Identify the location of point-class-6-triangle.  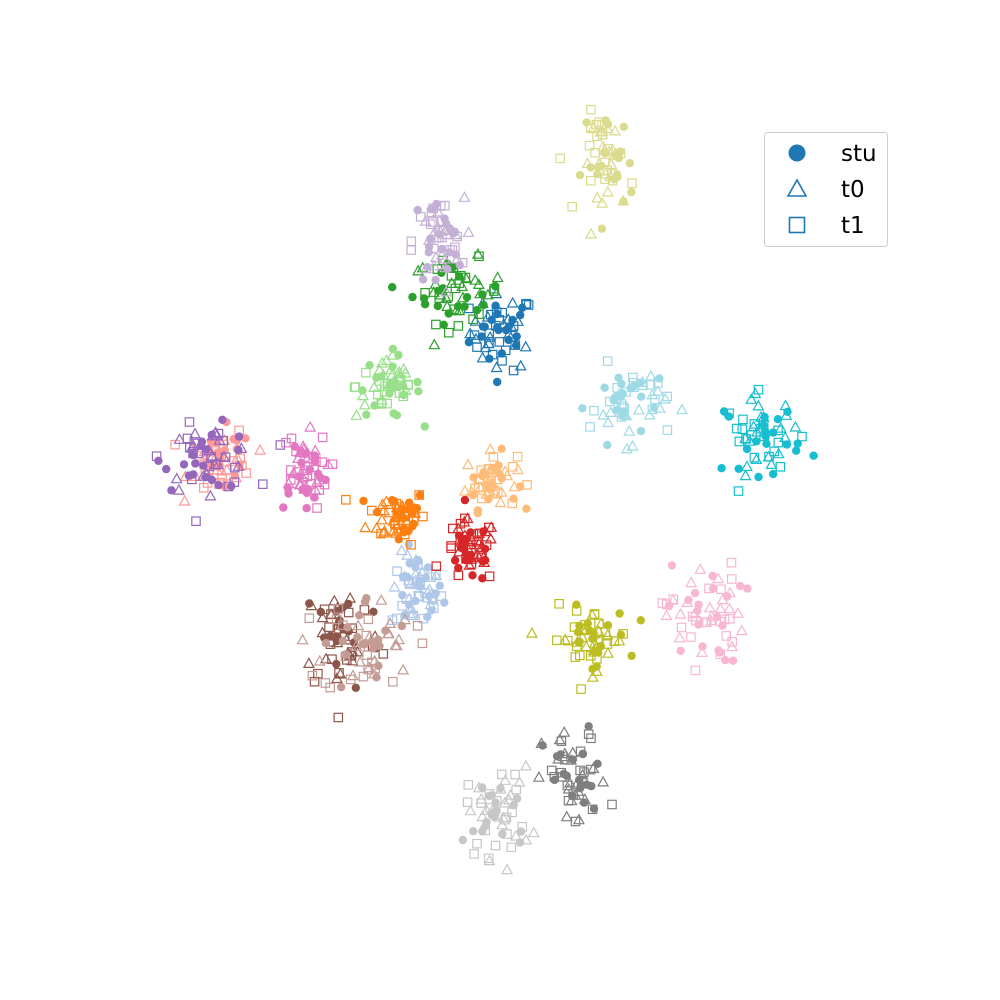
(485, 531).